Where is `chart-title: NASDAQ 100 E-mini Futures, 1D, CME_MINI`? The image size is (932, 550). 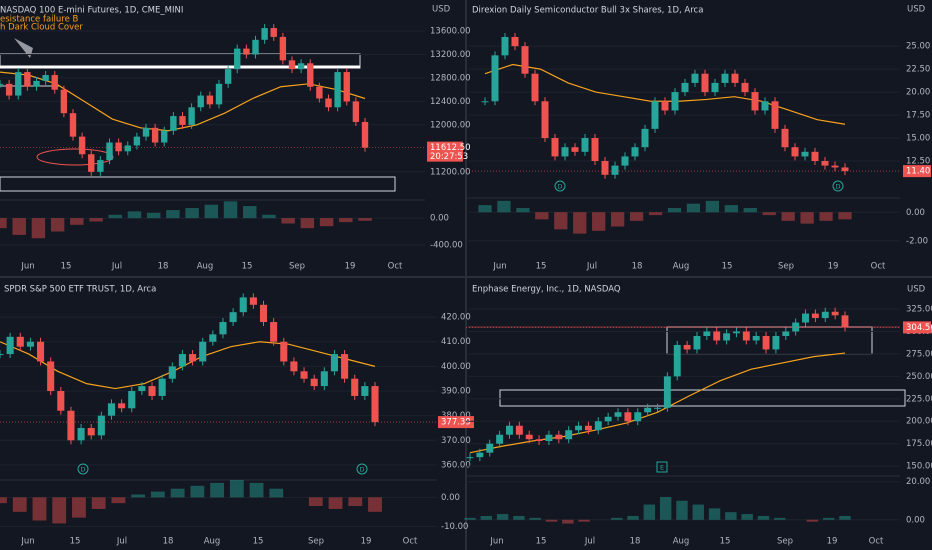 chart-title: NASDAQ 100 E-mini Futures, 1D, CME_MINI is located at coordinates (91, 11).